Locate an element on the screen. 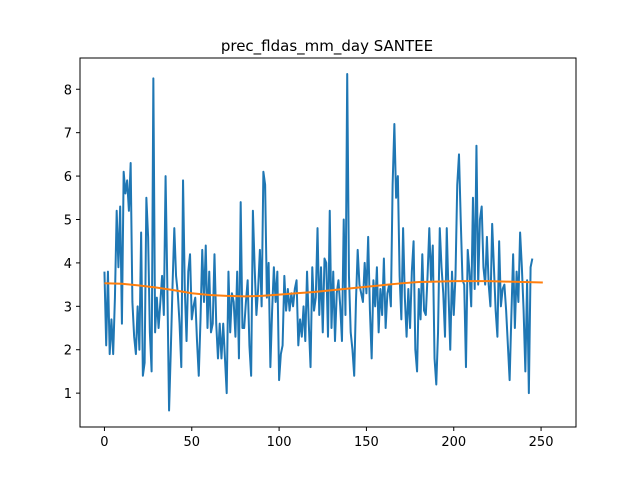 Image resolution: width=640 pixels, height=480 pixels. y-tick-label: 3 is located at coordinates (68, 307).